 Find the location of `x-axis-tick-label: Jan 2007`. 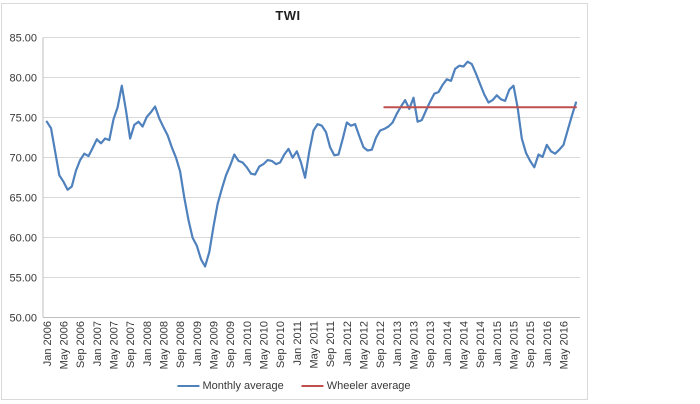

x-axis-tick-label: Jan 2007 is located at coordinates (98, 343).